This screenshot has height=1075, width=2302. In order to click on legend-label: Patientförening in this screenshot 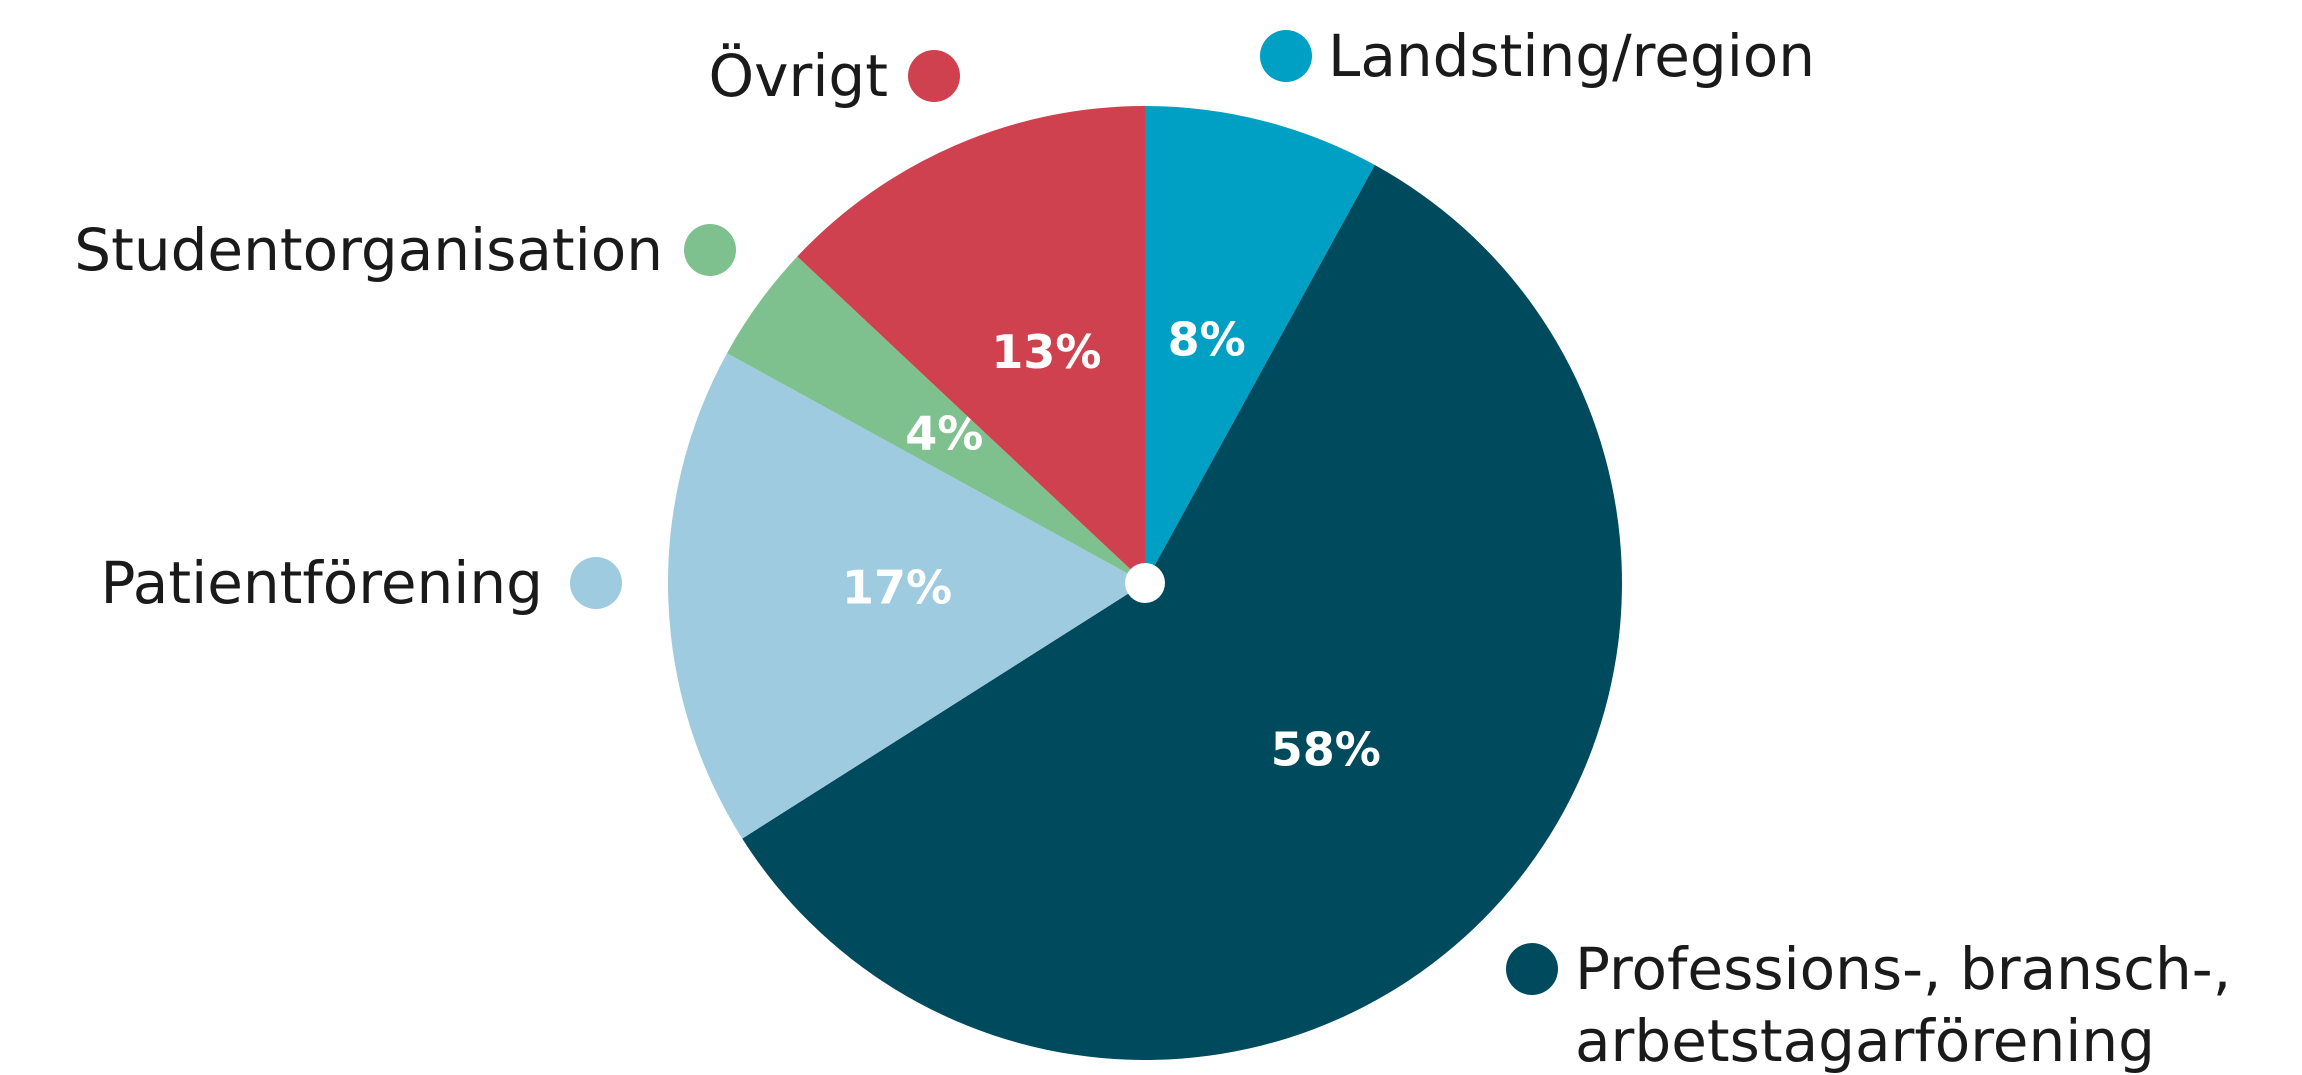, I will do `click(321, 583)`.